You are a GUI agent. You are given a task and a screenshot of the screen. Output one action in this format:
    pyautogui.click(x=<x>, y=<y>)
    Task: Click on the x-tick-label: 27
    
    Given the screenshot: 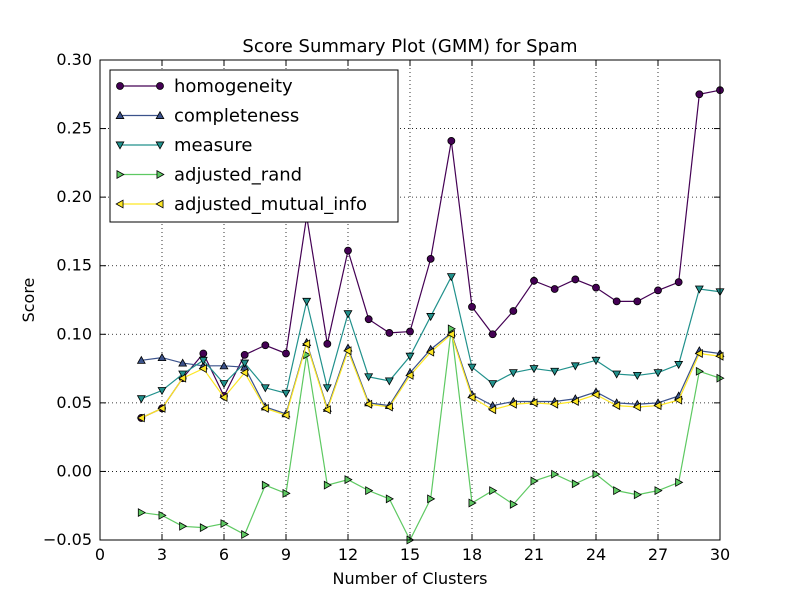 What is the action you would take?
    pyautogui.click(x=658, y=554)
    